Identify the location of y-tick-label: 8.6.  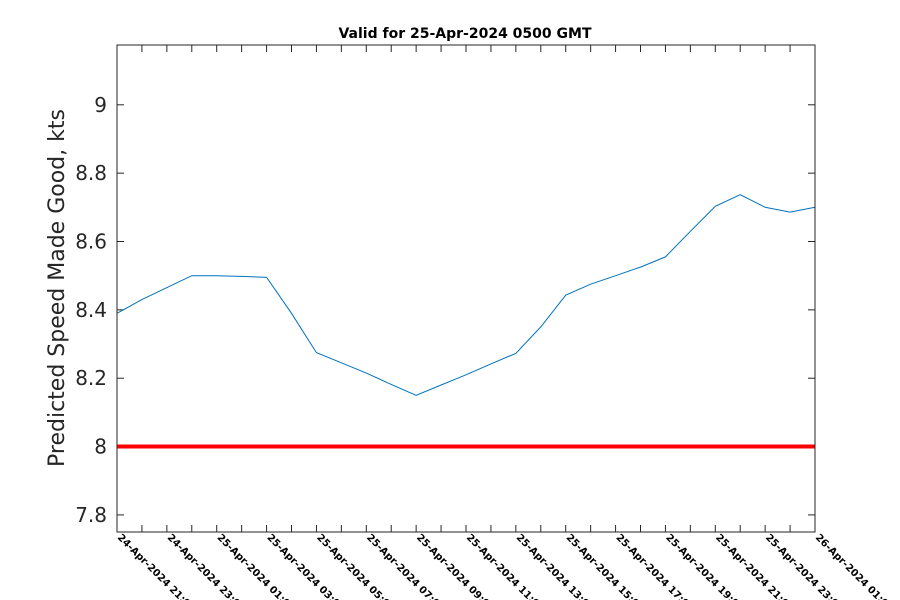
(91, 242).